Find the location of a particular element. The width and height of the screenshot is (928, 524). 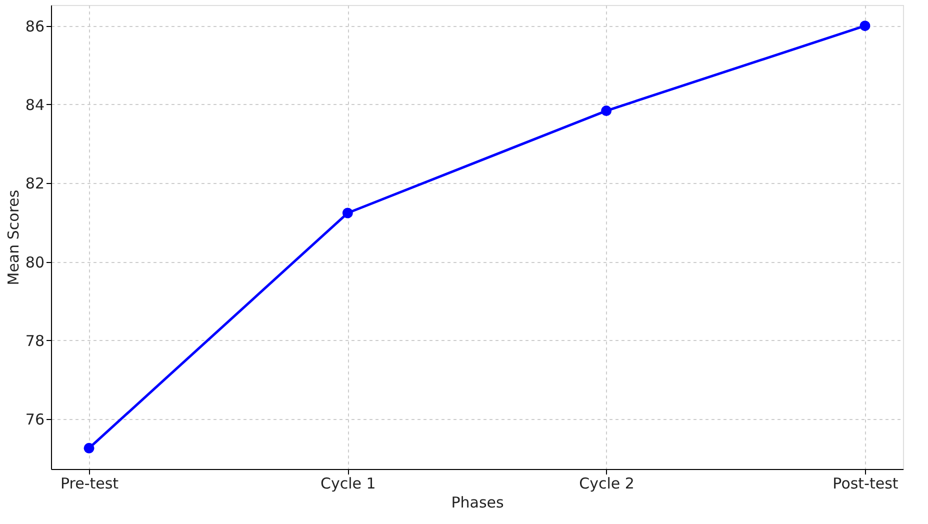

y-tick-label: 80 is located at coordinates (34, 262).